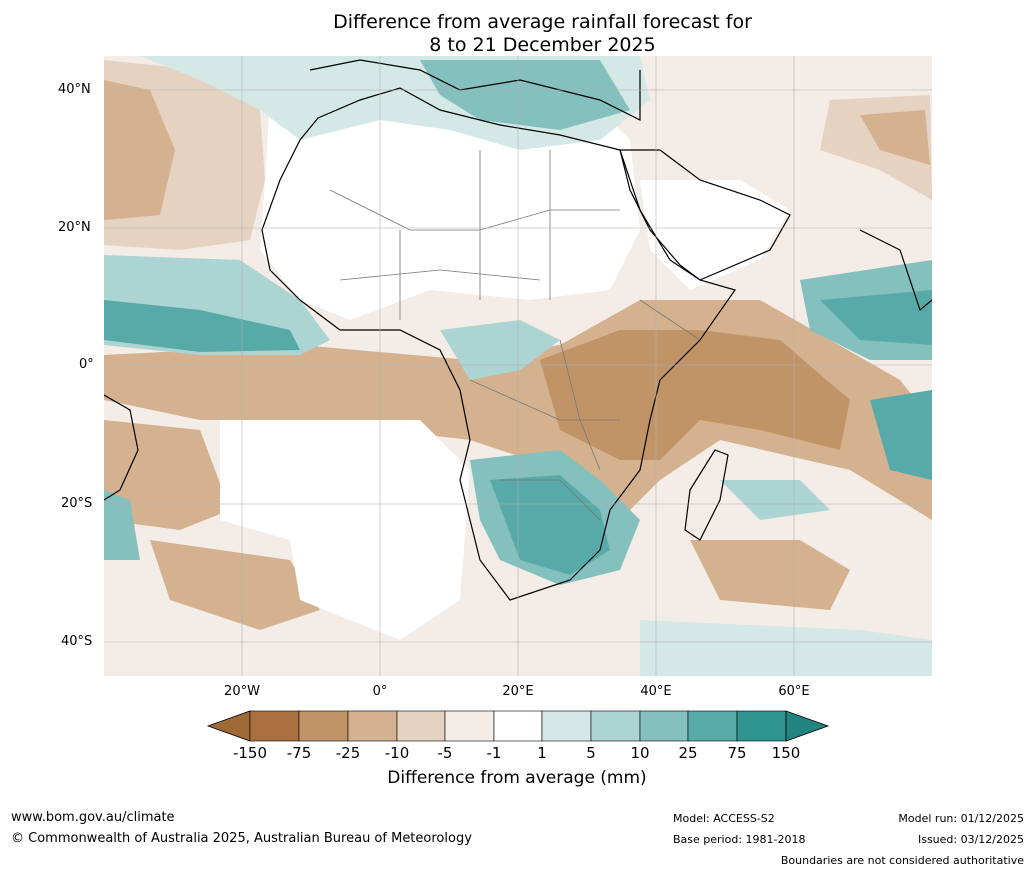 Image resolution: width=1035 pixels, height=873 pixels. I want to click on south-america-coastline, so click(121, 447).